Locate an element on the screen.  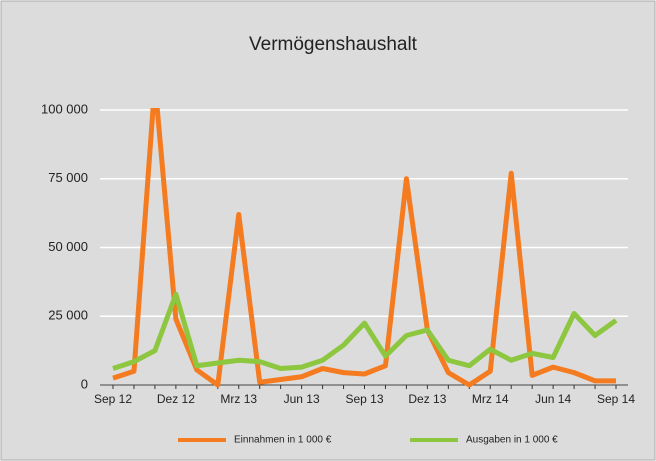
legend-label: Ausgaben in 1 000 € is located at coordinates (512, 440).